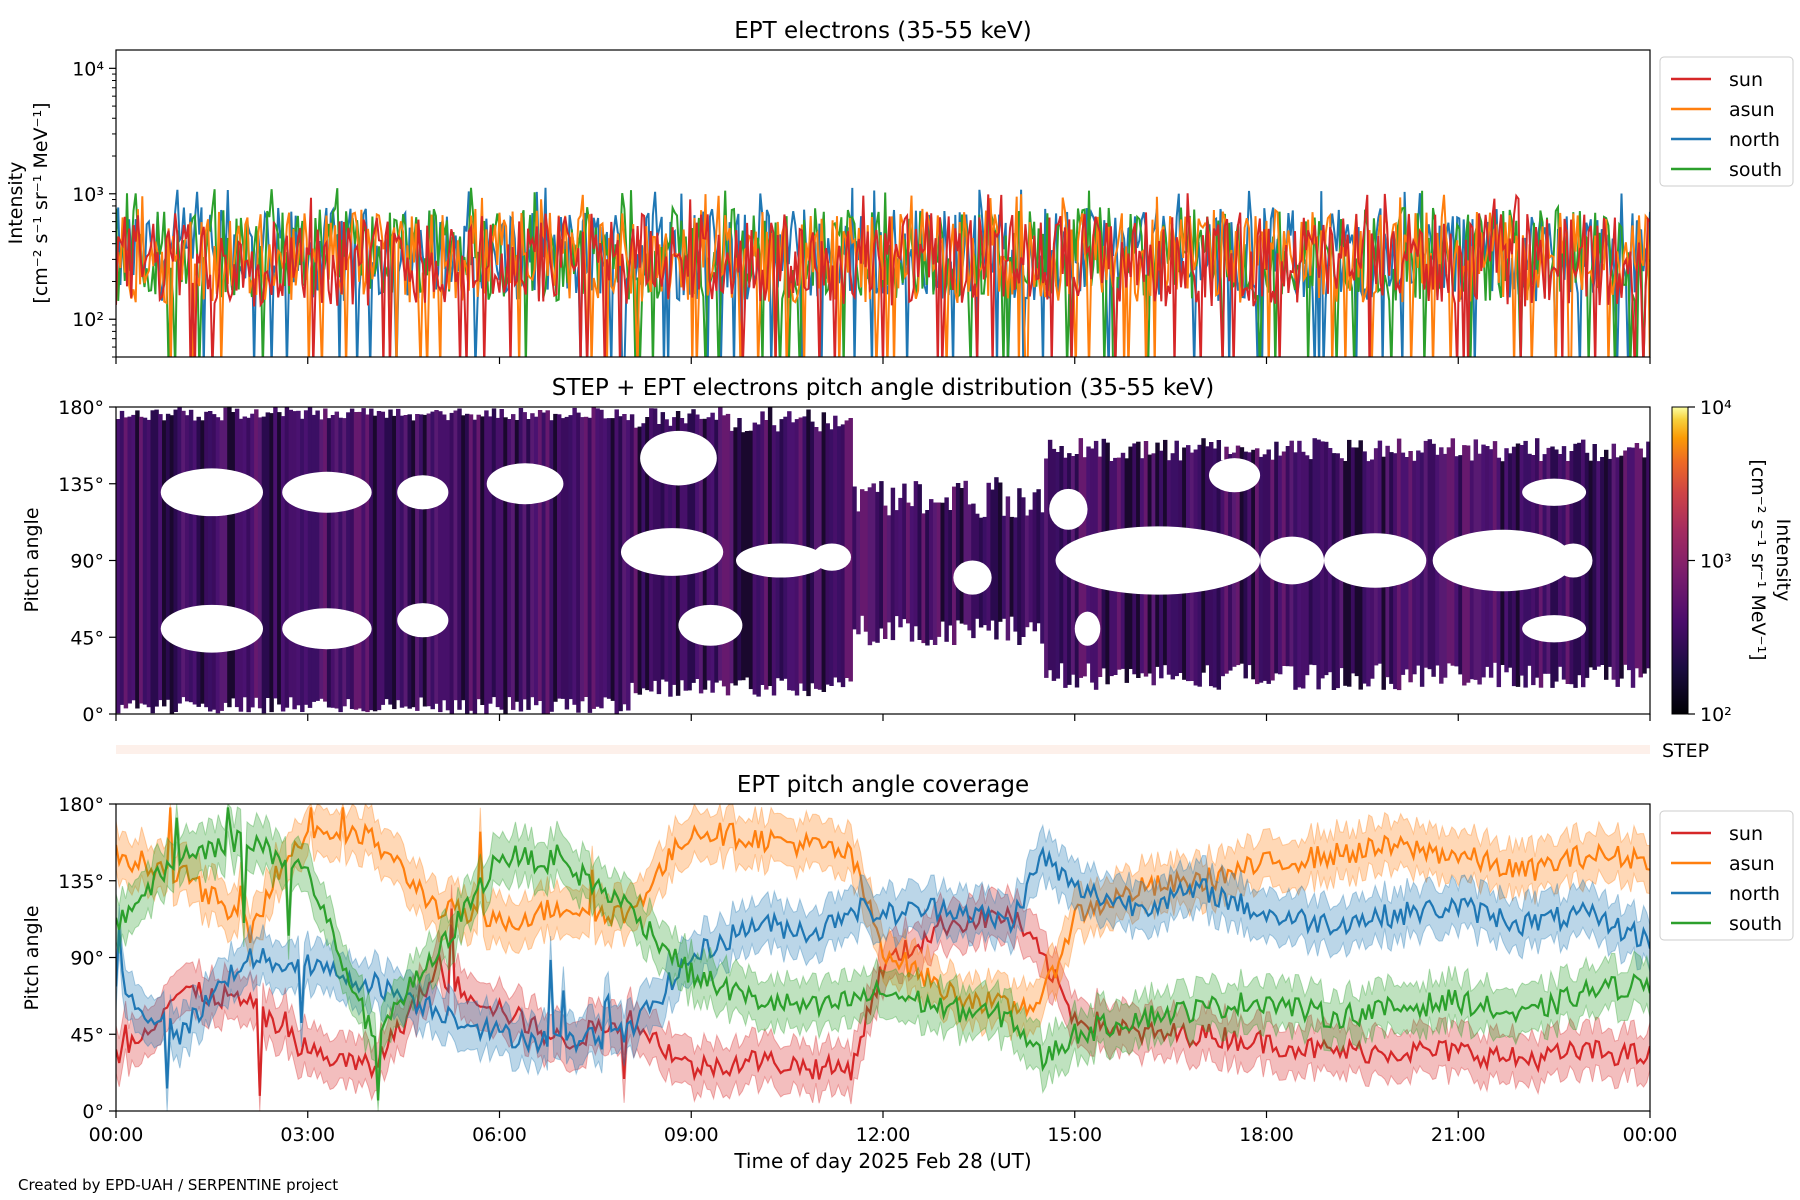 This screenshot has height=1200, width=1800. Describe the element at coordinates (1758, 559) in the screenshot. I see `colorbar-label-line2: [cm⁻² s⁻¹ sr⁻¹ MeV⁻¹]` at that location.